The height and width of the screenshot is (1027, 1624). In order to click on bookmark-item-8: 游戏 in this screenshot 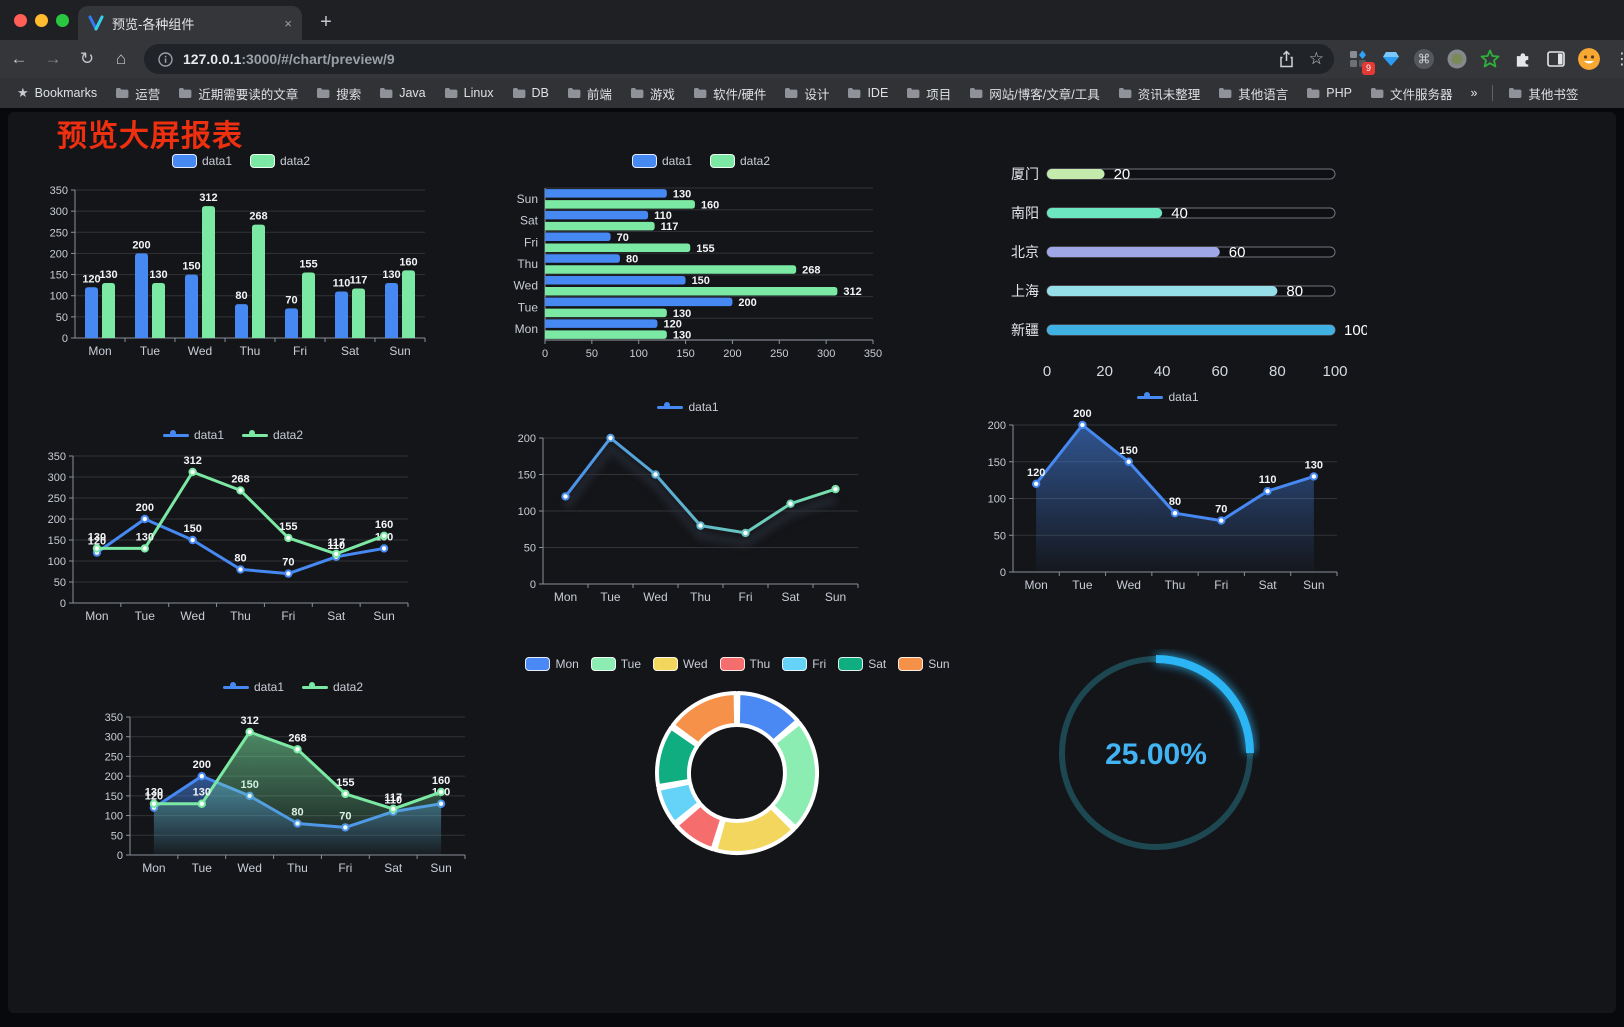, I will do `click(652, 93)`.